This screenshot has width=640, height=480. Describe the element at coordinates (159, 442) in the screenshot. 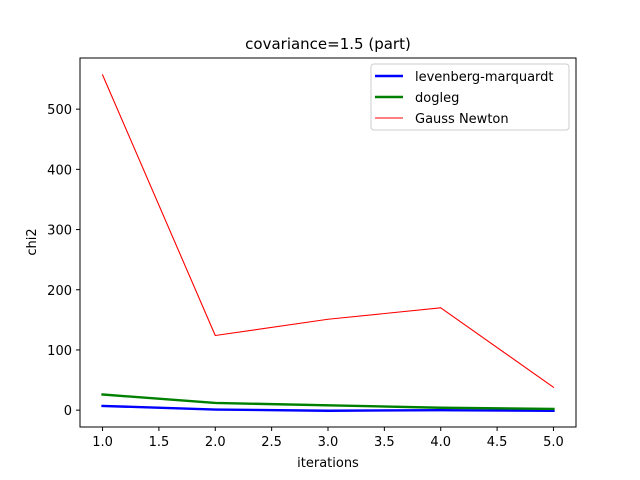

I see `x-tick-label-1: 1.5` at that location.